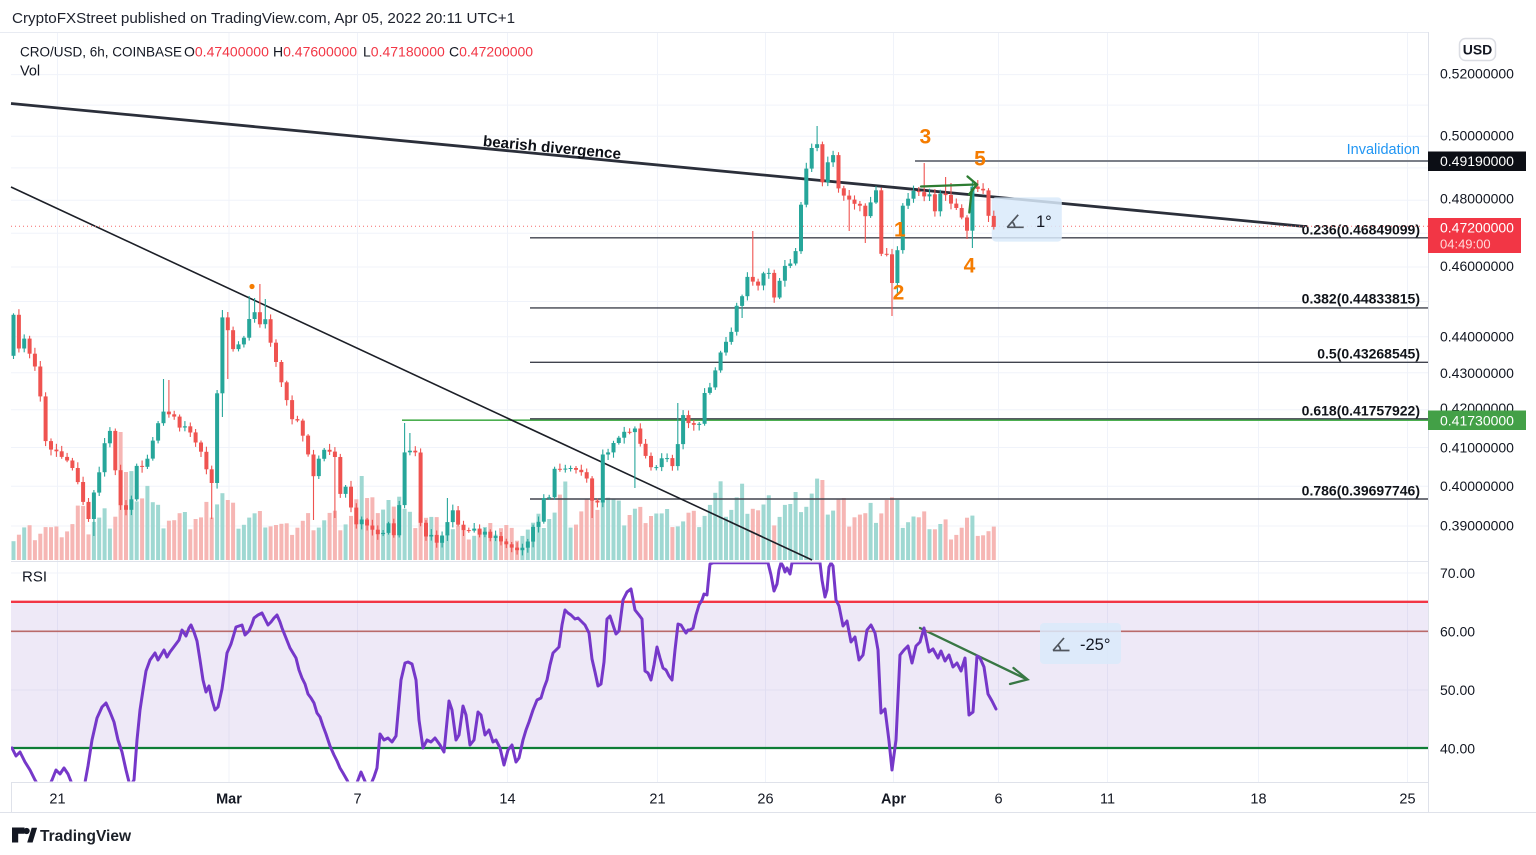  Describe the element at coordinates (1478, 50) in the screenshot. I see `svg-text: USD` at that location.